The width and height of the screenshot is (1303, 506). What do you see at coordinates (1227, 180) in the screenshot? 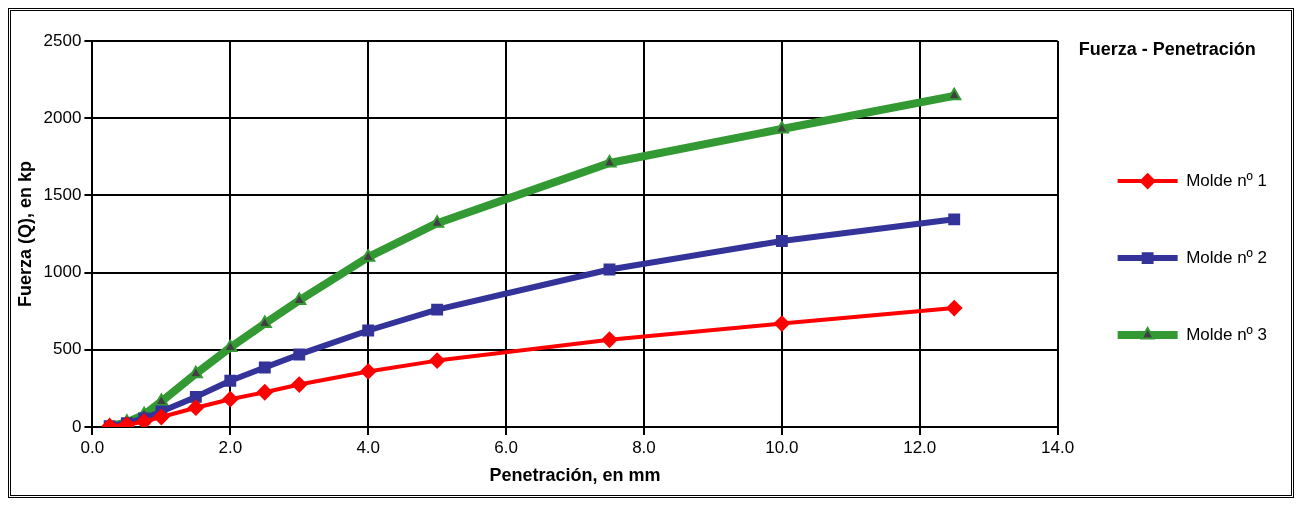
I see `legend-label: Molde nº 1` at bounding box center [1227, 180].